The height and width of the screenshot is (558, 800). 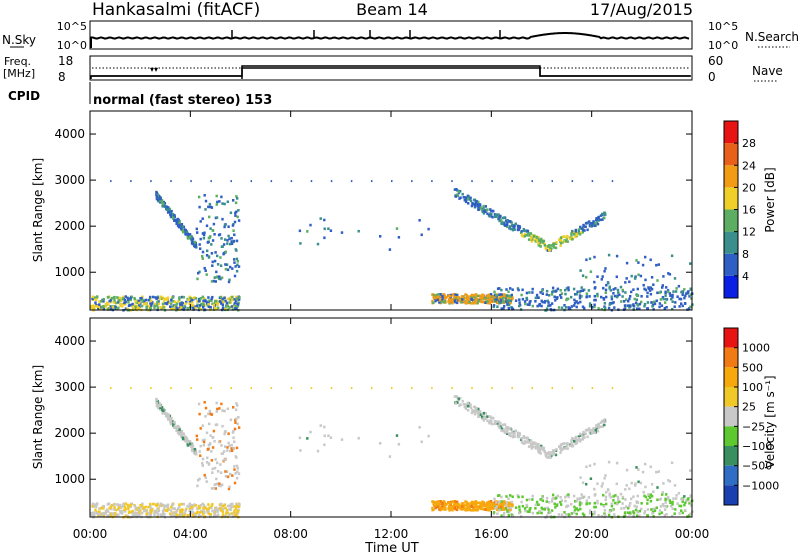 What do you see at coordinates (756, 348) in the screenshot?
I see `colorbar-tick-label: 1000` at bounding box center [756, 348].